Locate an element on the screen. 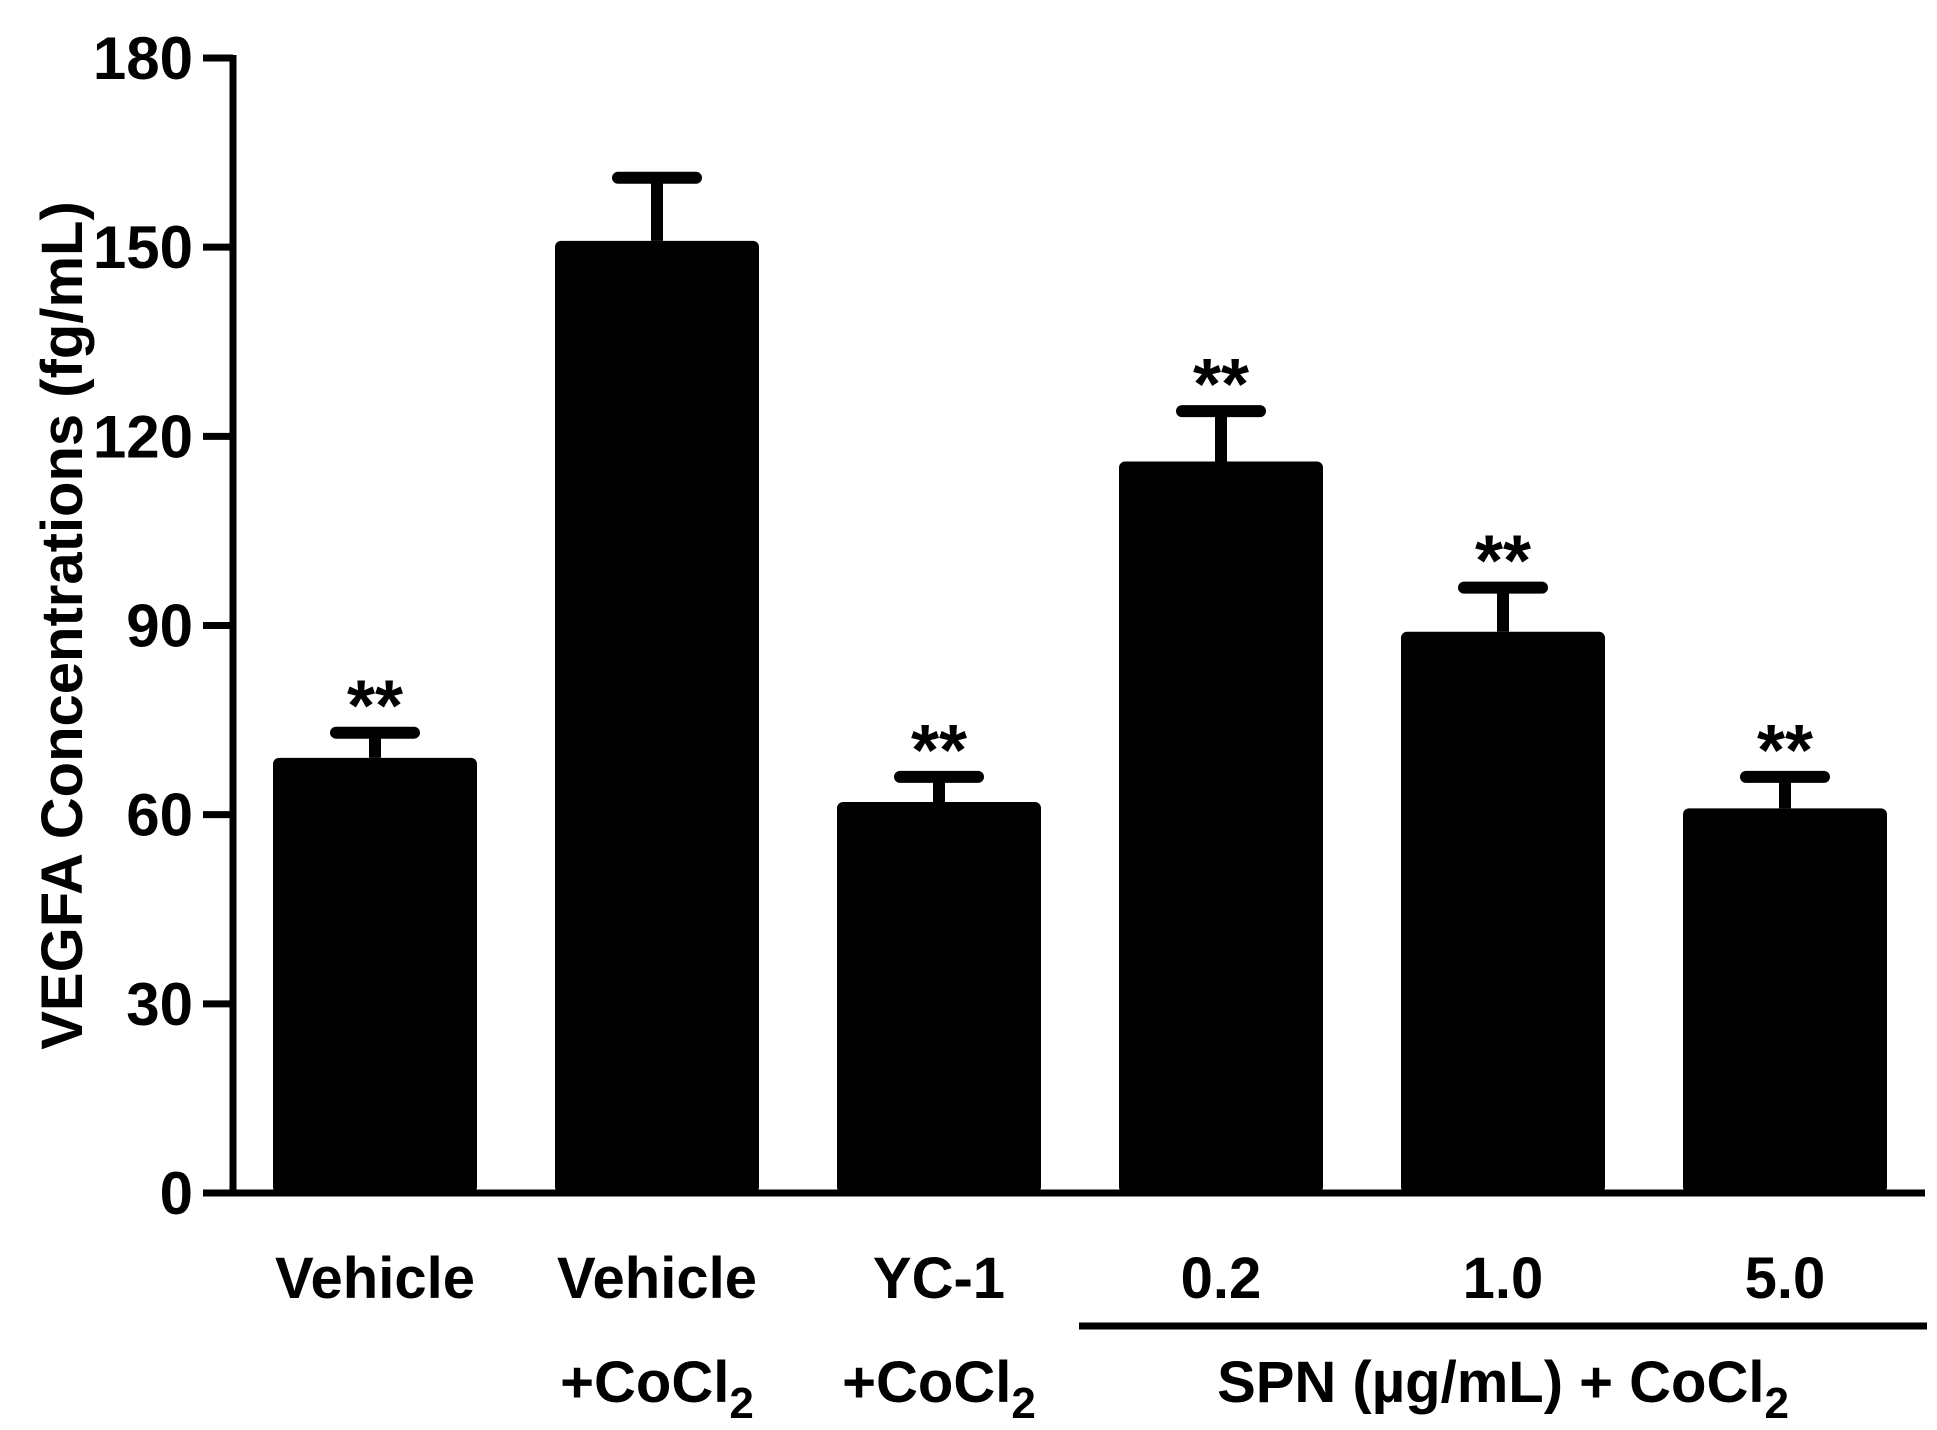  y-axis-title: VEGFA Concentrations (fg/mL) is located at coordinates (62, 625).